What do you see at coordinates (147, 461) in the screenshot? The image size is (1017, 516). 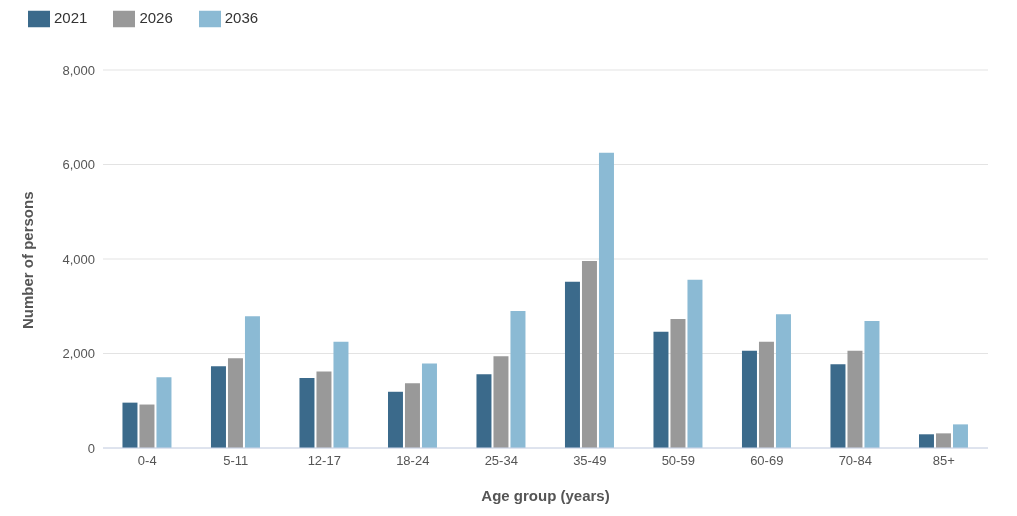 I see `x-tick-label: 0-4` at bounding box center [147, 461].